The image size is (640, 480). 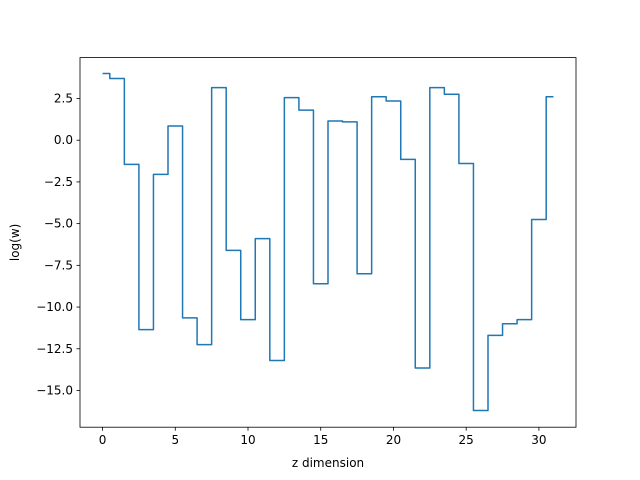 What do you see at coordinates (58, 265) in the screenshot?
I see `y-tick-label: −7.5` at bounding box center [58, 265].